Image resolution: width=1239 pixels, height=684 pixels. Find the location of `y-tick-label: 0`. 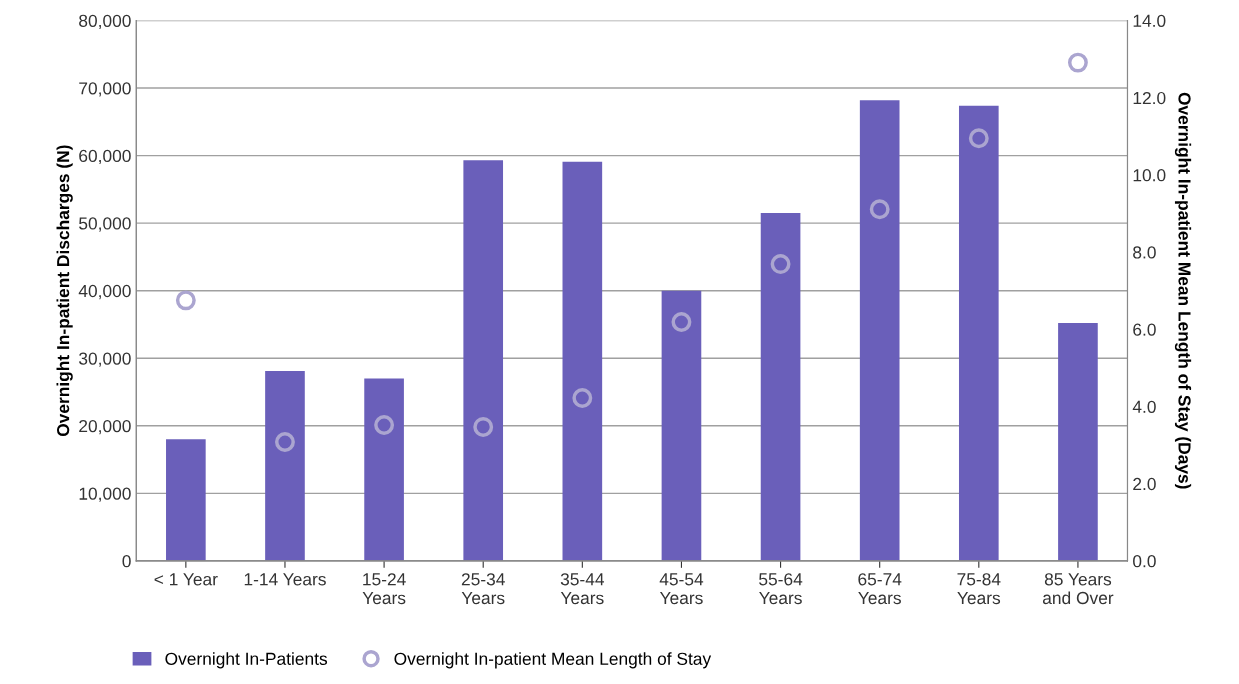

y-tick-label: 0 is located at coordinates (126, 561).